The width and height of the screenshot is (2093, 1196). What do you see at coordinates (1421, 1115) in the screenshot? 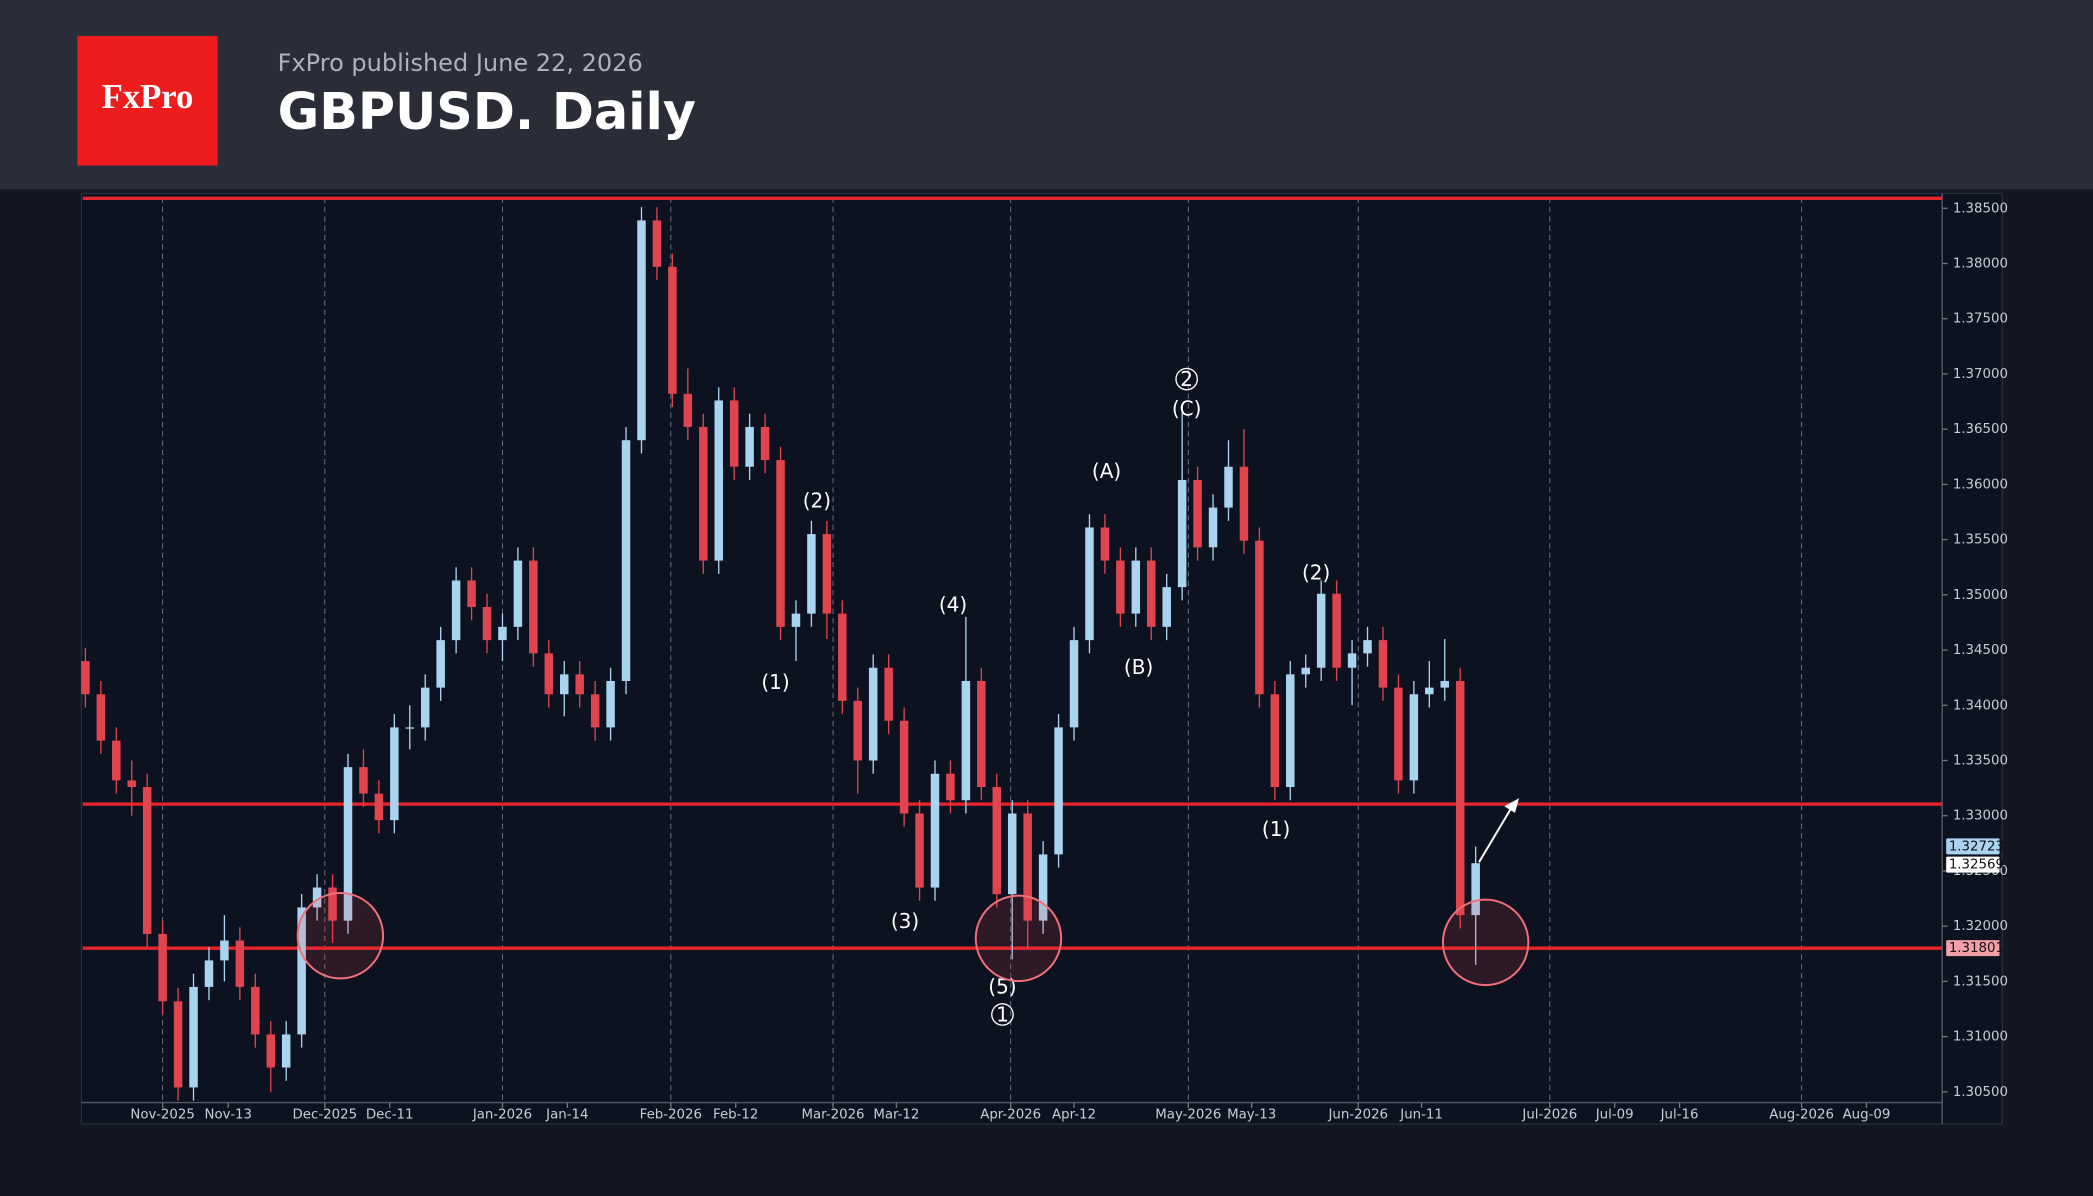
I see `x-tick-label: Jun-11` at bounding box center [1421, 1115].